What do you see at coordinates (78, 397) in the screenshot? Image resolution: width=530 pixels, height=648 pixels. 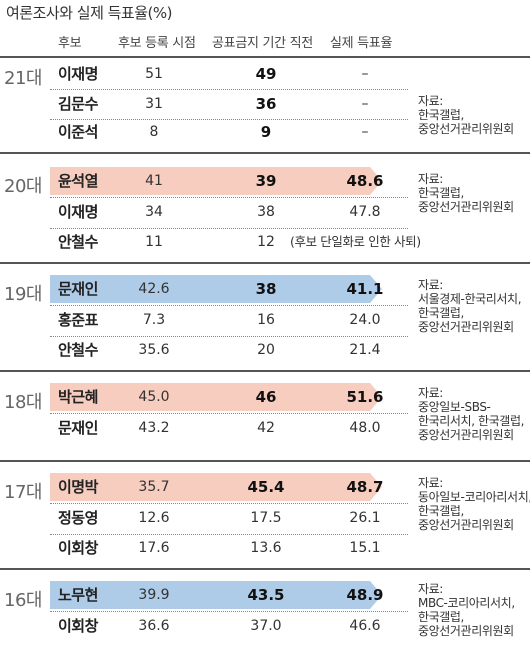 I see `candidate-name: 박근혜` at bounding box center [78, 397].